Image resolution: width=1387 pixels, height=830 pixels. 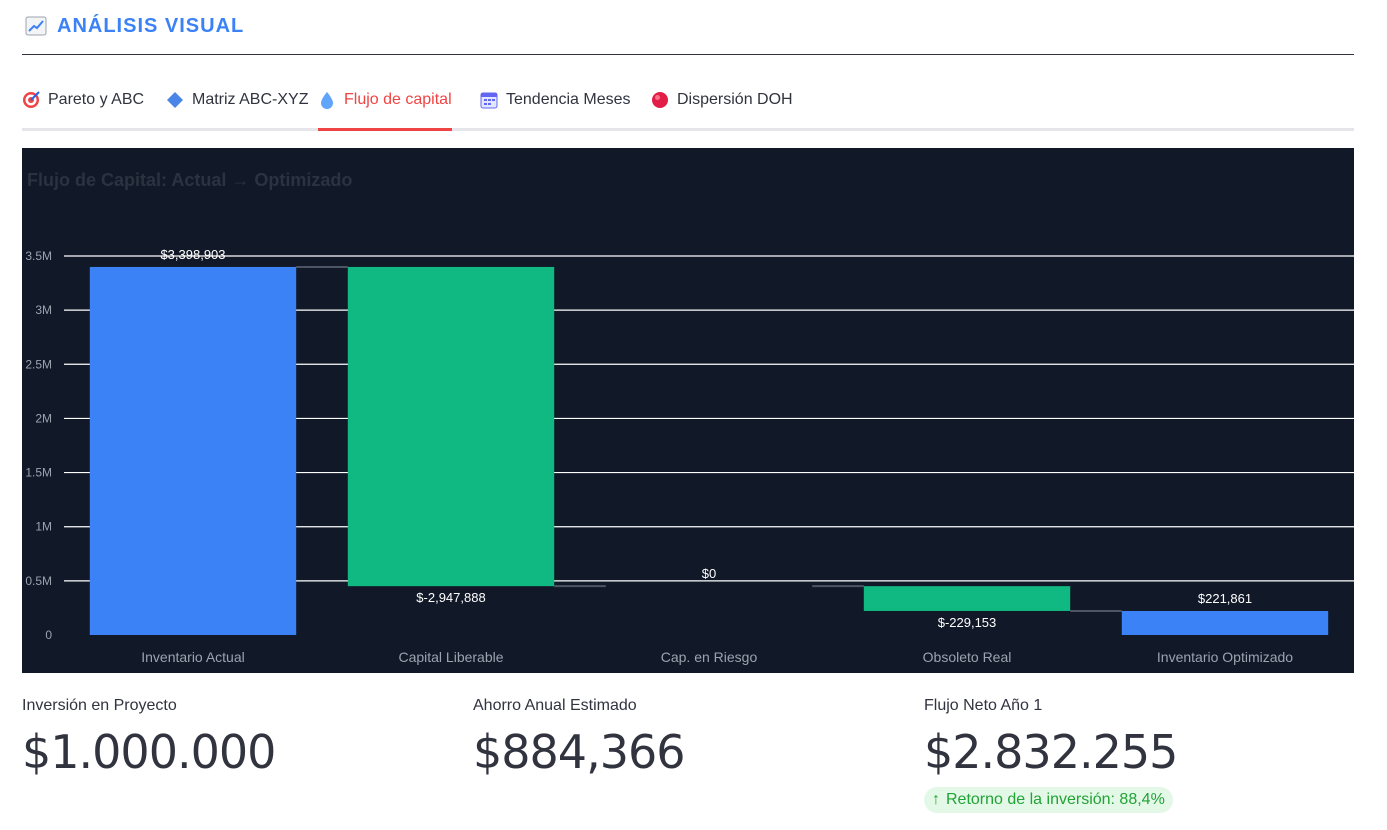 I want to click on y-tick-label: 2M, so click(x=43, y=418).